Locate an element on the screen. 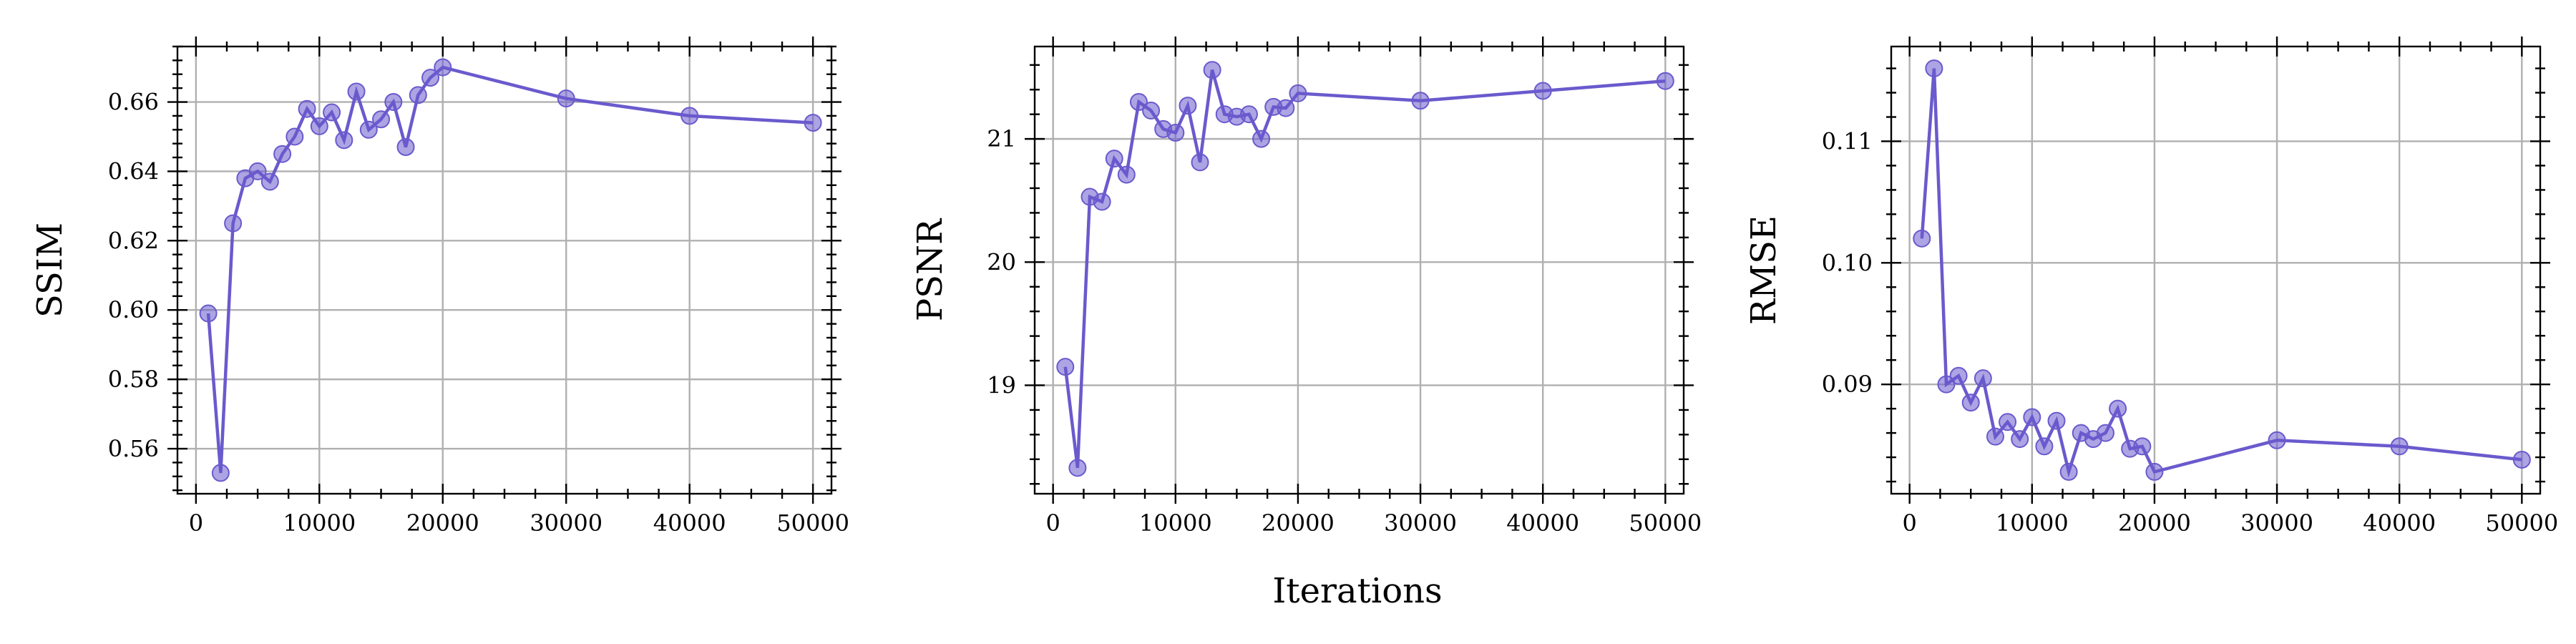  psnr-ytick-label: 21 is located at coordinates (1001, 138).